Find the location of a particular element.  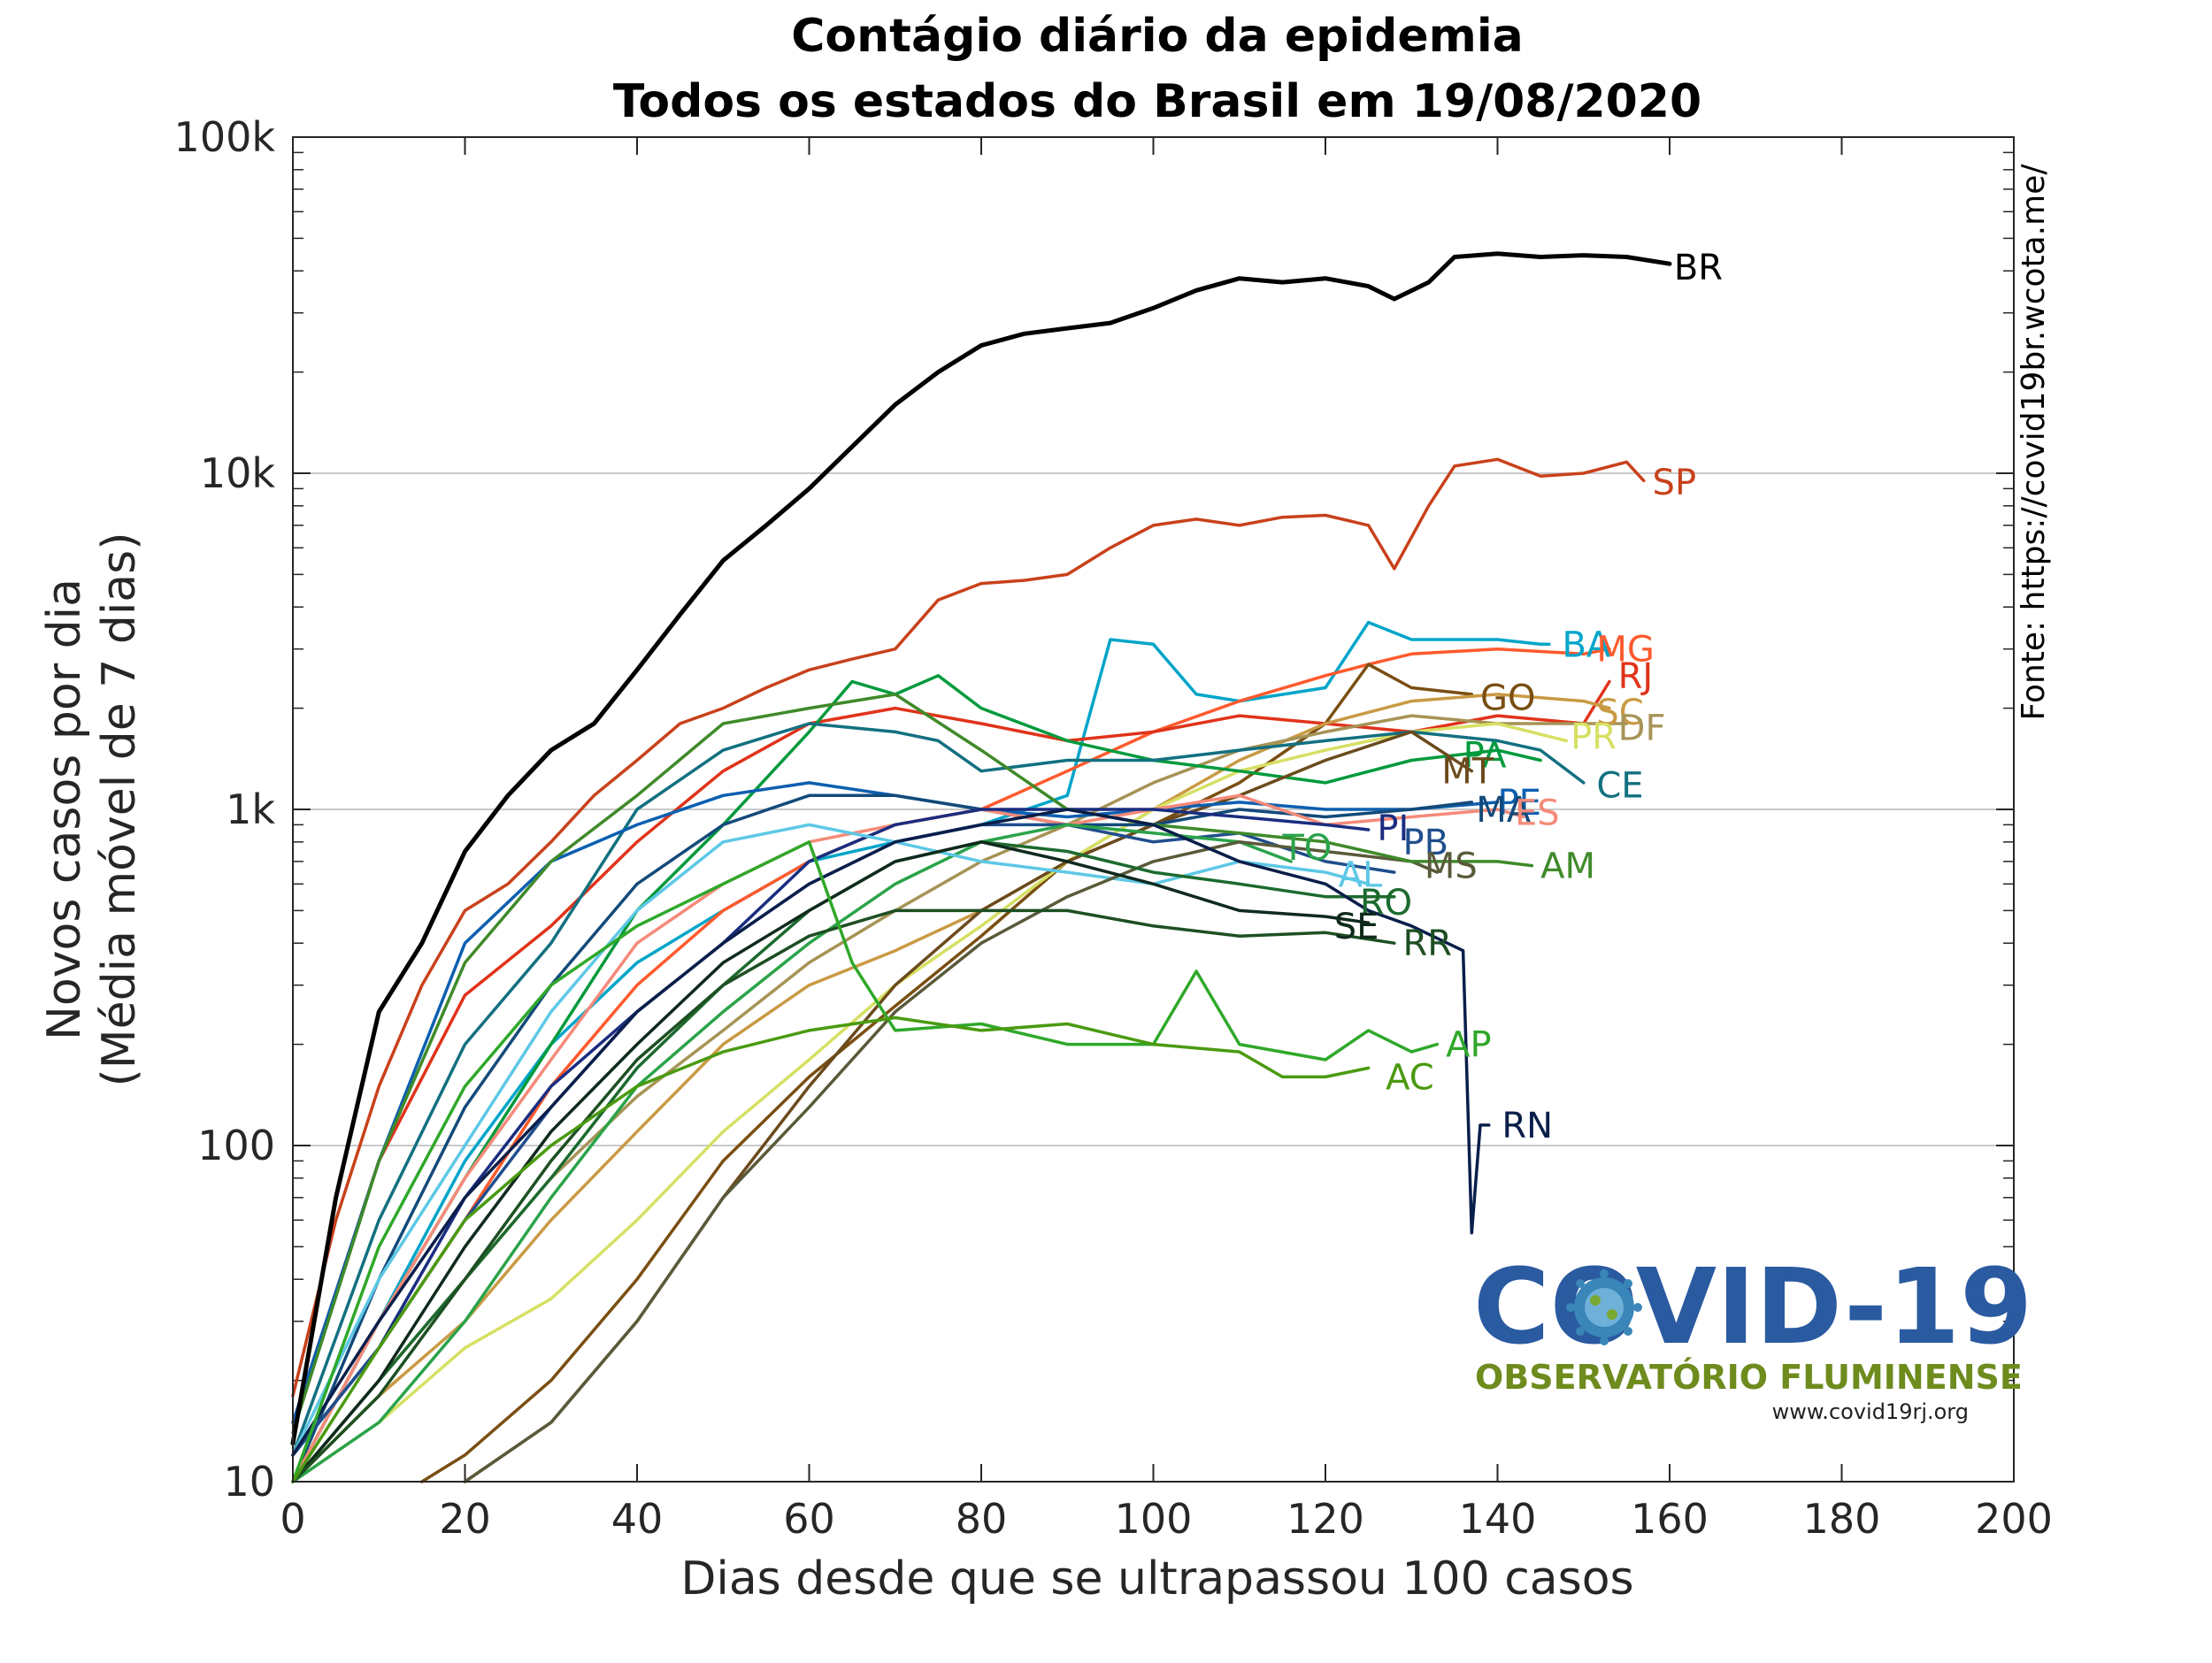

series-label-se: SE is located at coordinates (1356, 927).